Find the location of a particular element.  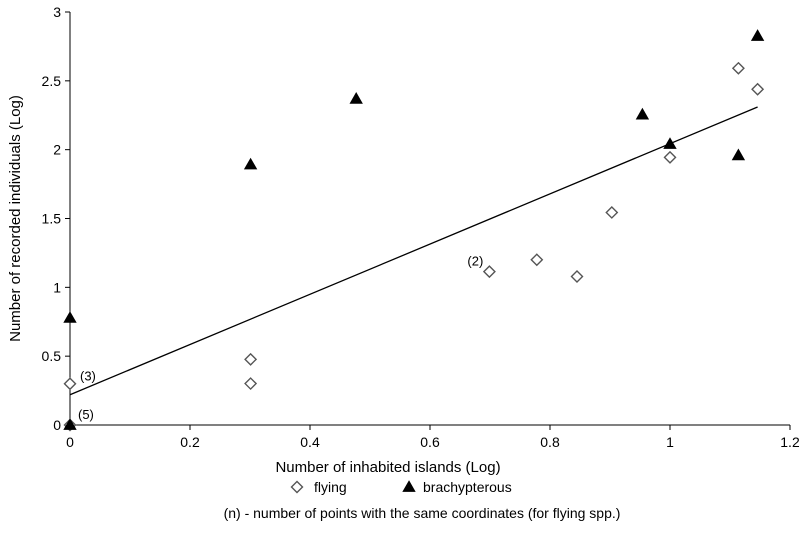

x-axis-title: Number of inhabited islands (Log) is located at coordinates (387, 467).